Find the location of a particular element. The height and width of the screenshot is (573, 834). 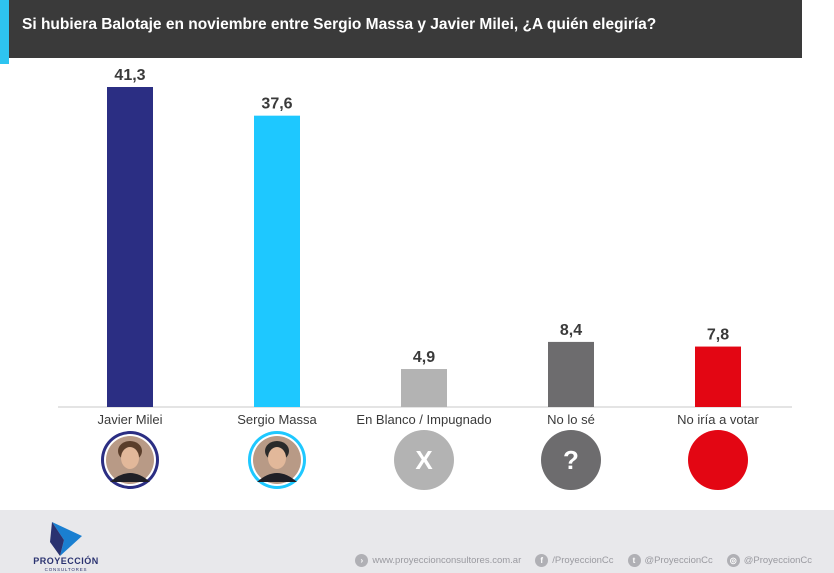

logo-arrow-icon is located at coordinates (66, 539).